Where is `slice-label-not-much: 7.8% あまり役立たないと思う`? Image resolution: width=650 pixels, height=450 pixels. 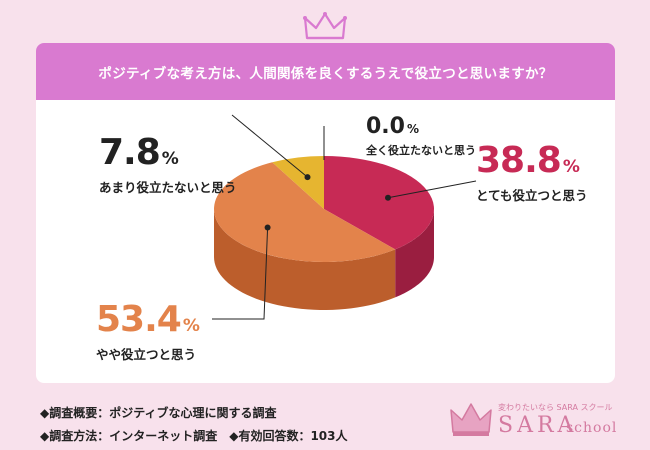
slice-label-not-much: 7.8% あまり役立たないと思う is located at coordinates (168, 165).